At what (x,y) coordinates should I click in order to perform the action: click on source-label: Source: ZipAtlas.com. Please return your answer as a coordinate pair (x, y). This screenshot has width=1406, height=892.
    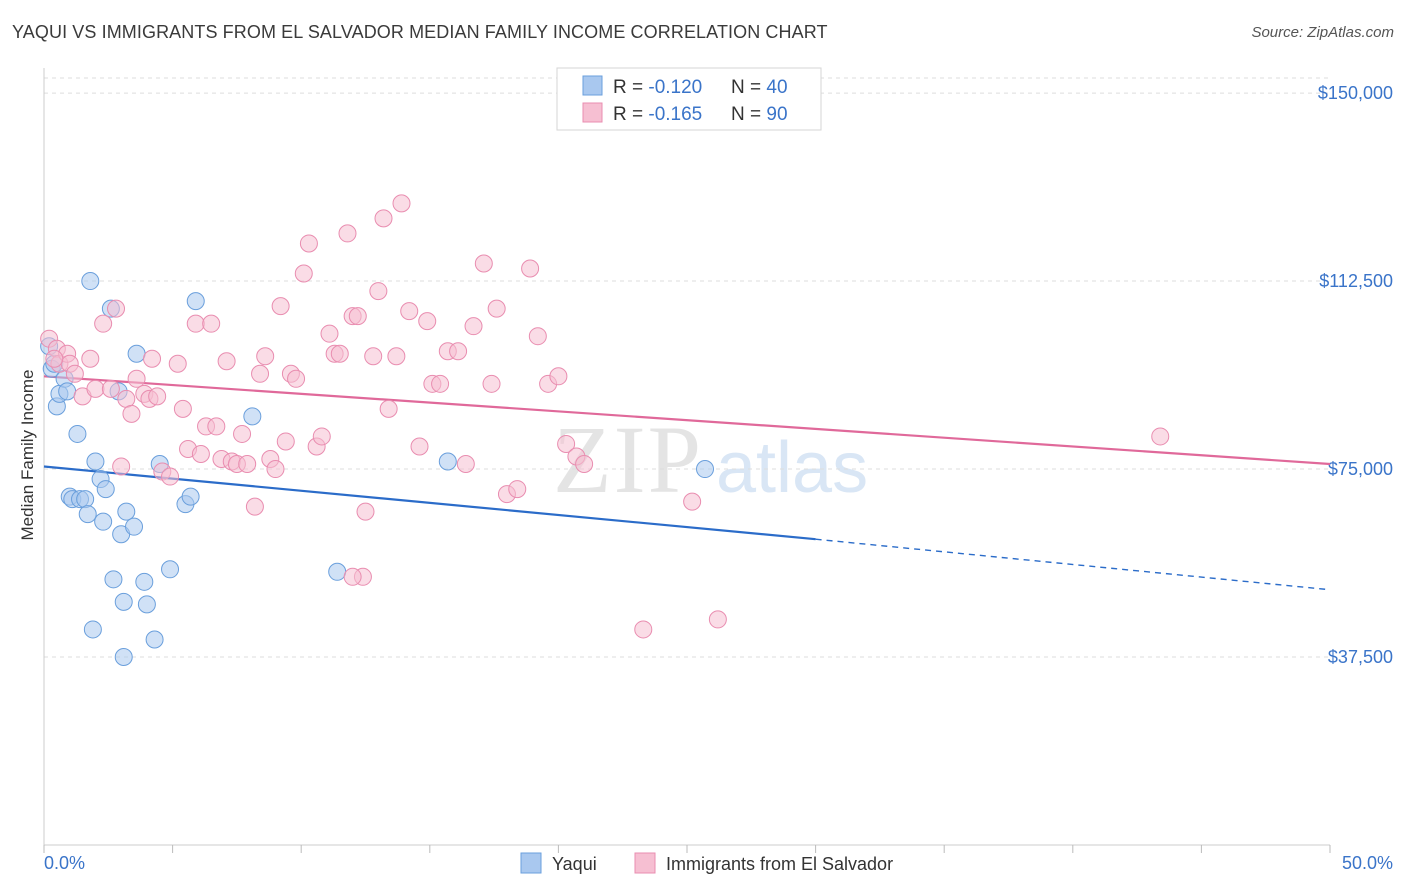
    Looking at the image, I should click on (1322, 32).